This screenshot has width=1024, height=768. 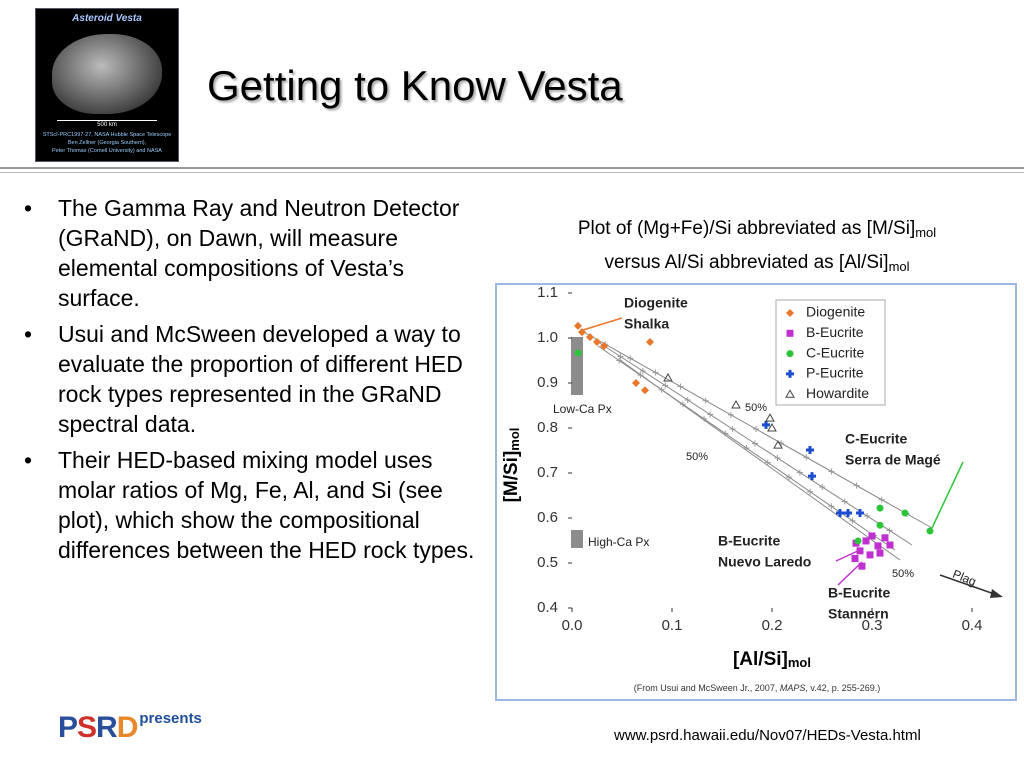 I want to click on label-main: [Al/Si], so click(x=760, y=659).